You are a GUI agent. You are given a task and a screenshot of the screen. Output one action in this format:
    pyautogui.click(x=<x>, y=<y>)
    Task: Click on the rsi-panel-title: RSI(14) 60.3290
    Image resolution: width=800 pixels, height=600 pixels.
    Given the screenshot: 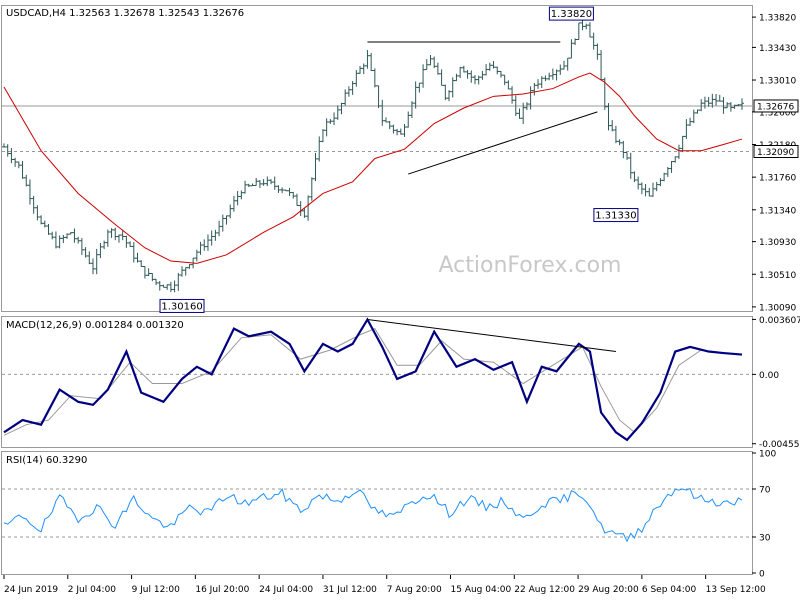 What is the action you would take?
    pyautogui.click(x=46, y=460)
    